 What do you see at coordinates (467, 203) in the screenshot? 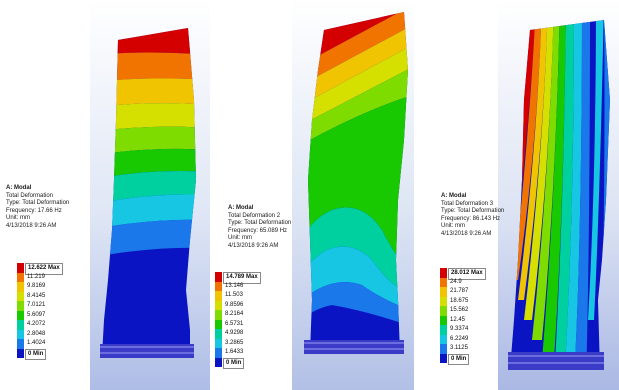
I see `result-name: Total Deformation 3` at bounding box center [467, 203].